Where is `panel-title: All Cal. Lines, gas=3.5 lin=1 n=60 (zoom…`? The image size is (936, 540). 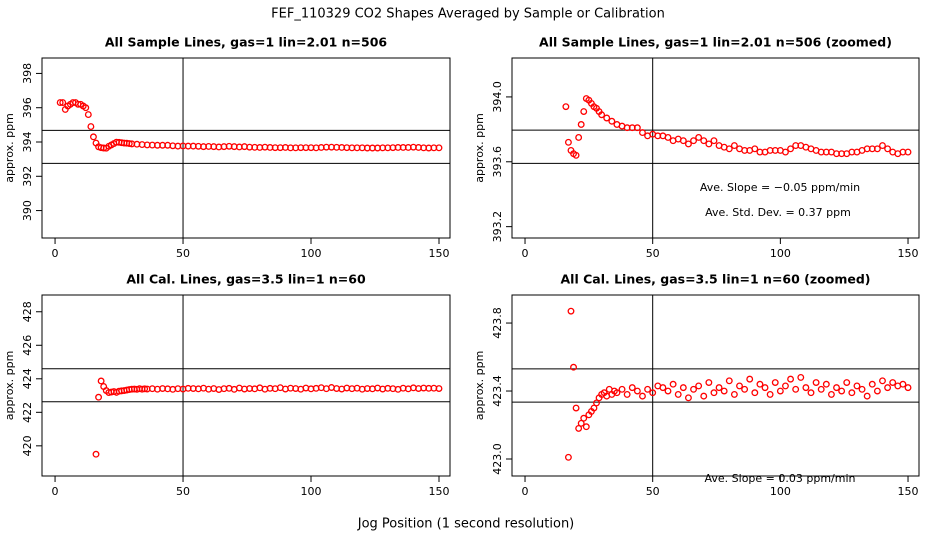 panel-title: All Cal. Lines, gas=3.5 lin=1 n=60 (zoom… is located at coordinates (716, 279).